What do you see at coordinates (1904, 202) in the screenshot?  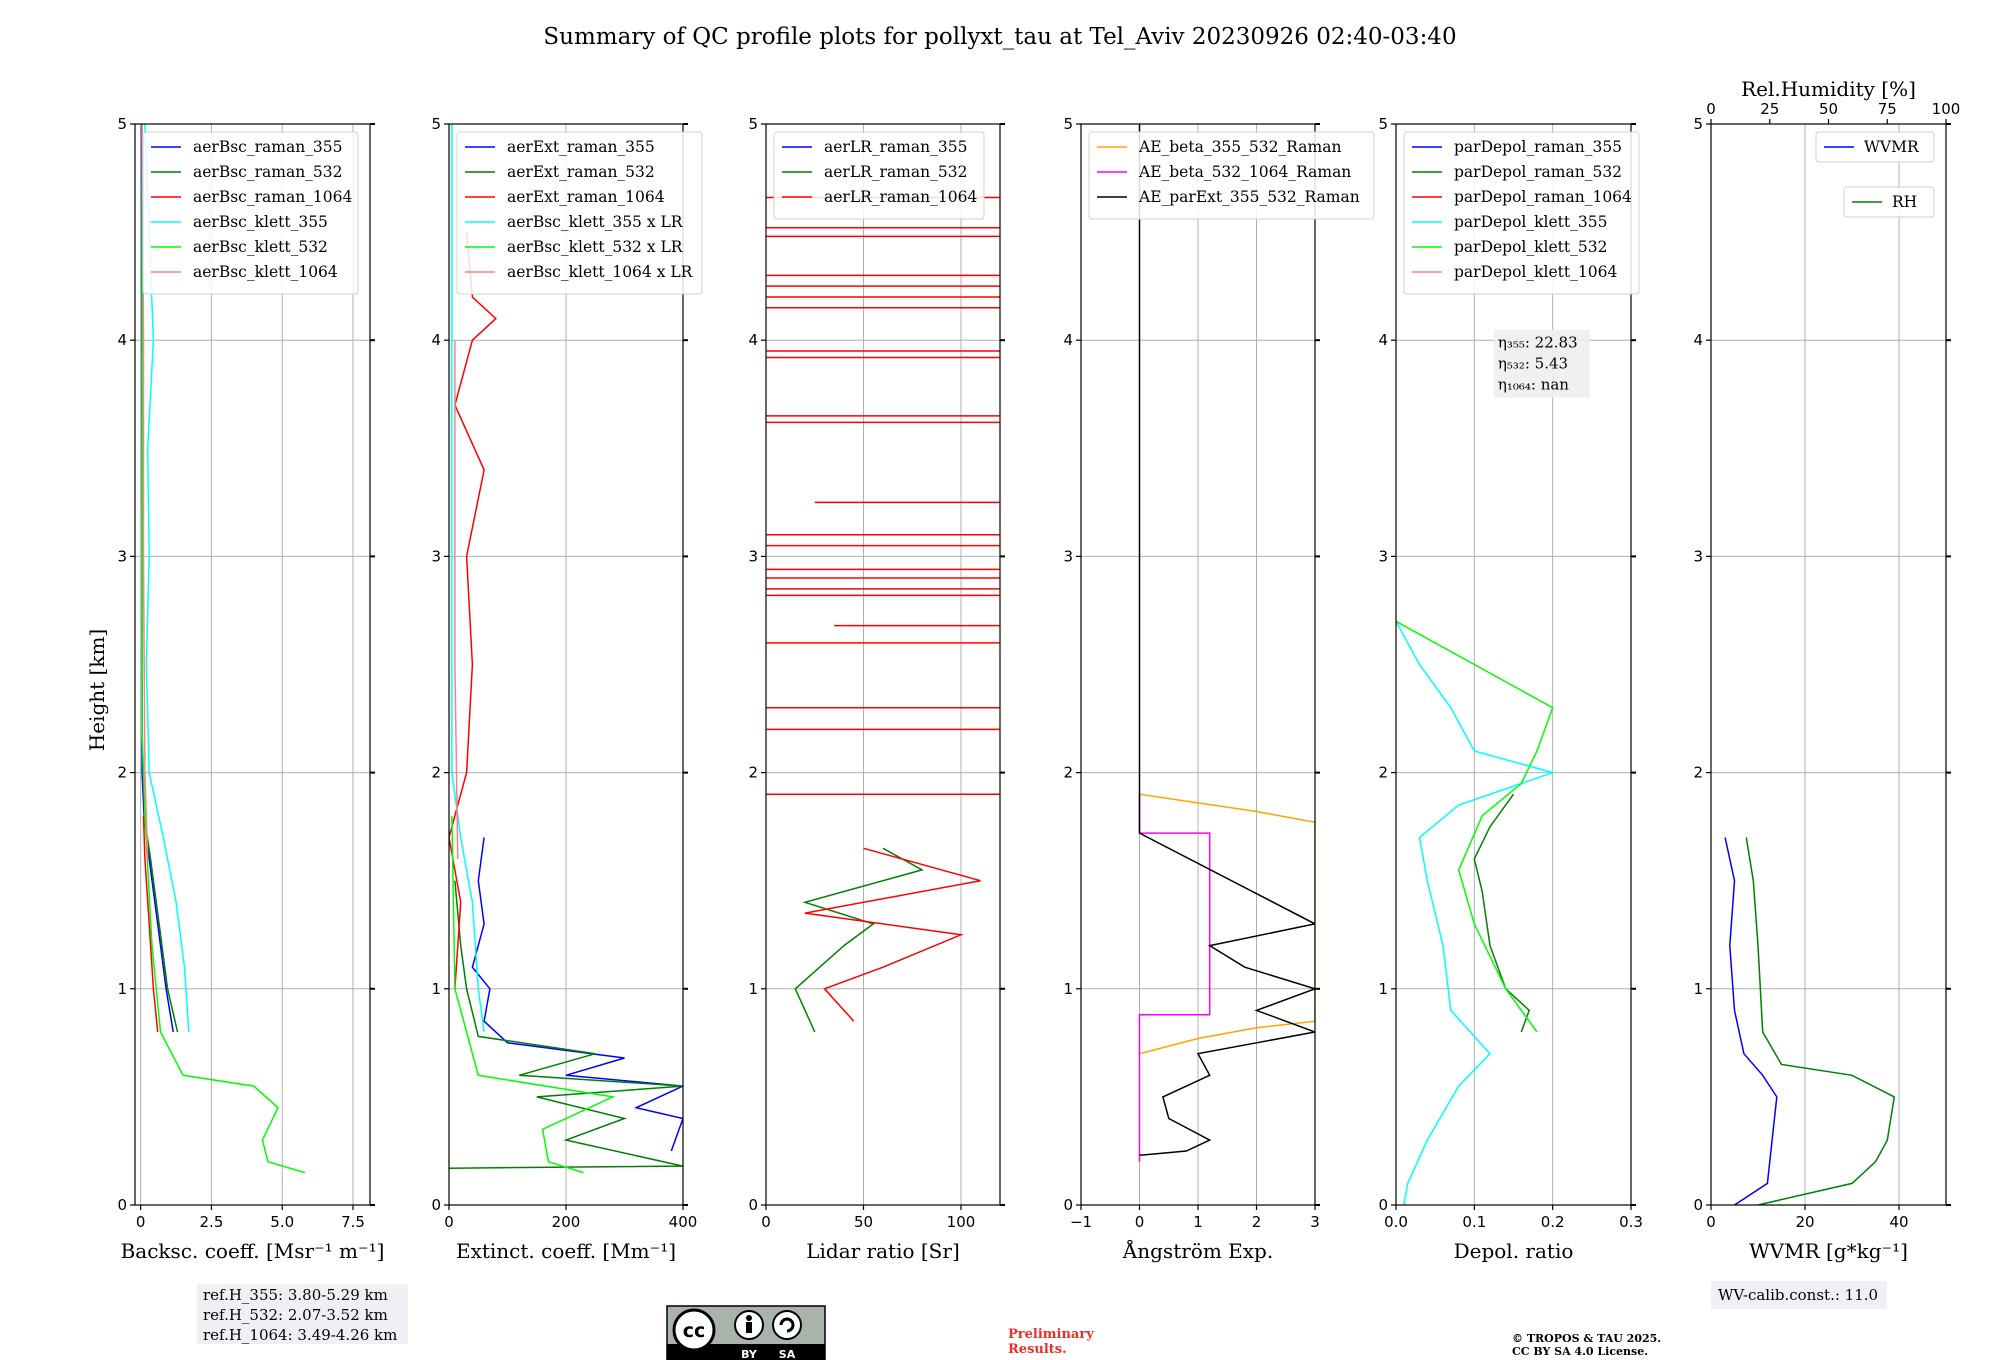 I see `legend-label: RH` at bounding box center [1904, 202].